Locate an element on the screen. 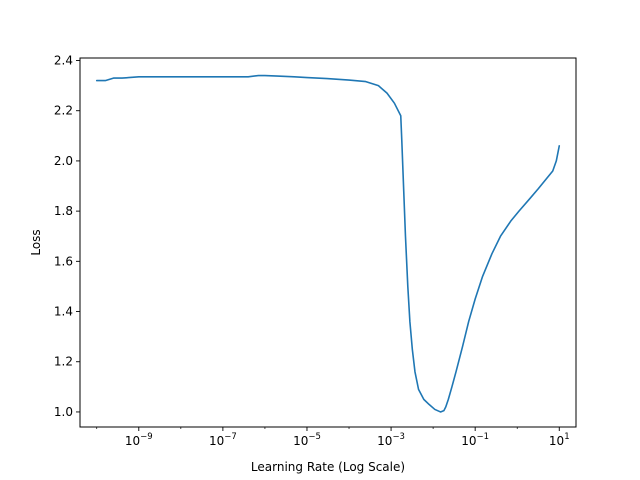  y-tick-label: 1.2 is located at coordinates (63, 362).